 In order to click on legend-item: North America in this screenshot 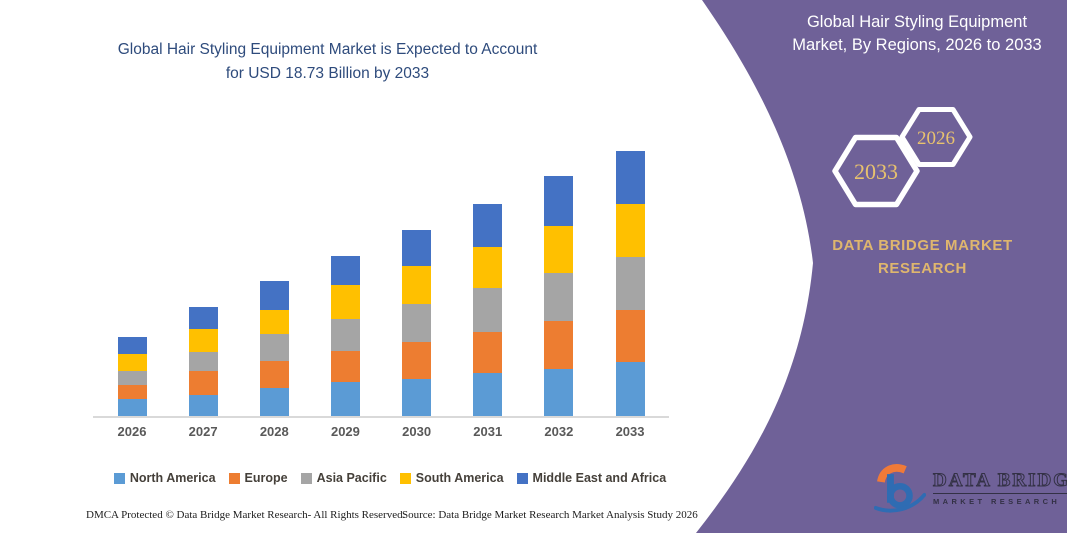, I will do `click(164, 478)`.